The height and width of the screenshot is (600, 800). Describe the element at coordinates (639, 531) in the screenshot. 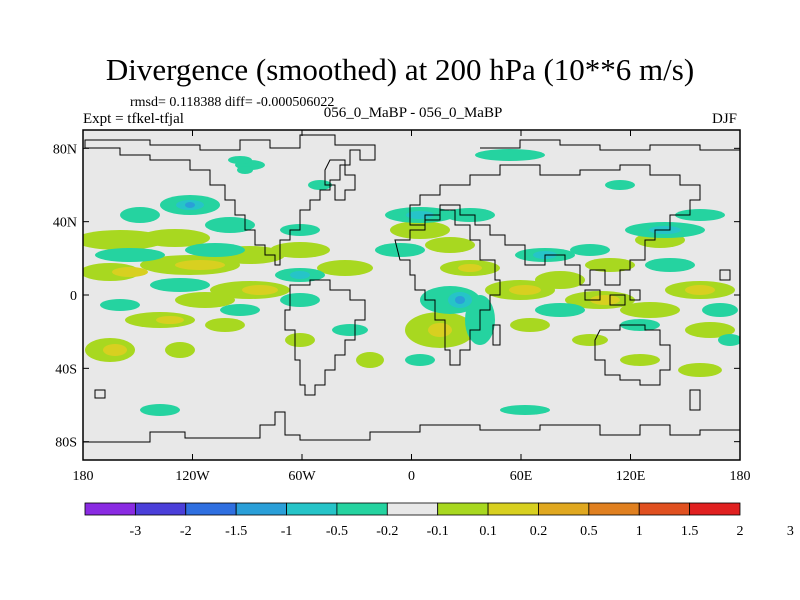

I see `colorbar-label: 1` at that location.